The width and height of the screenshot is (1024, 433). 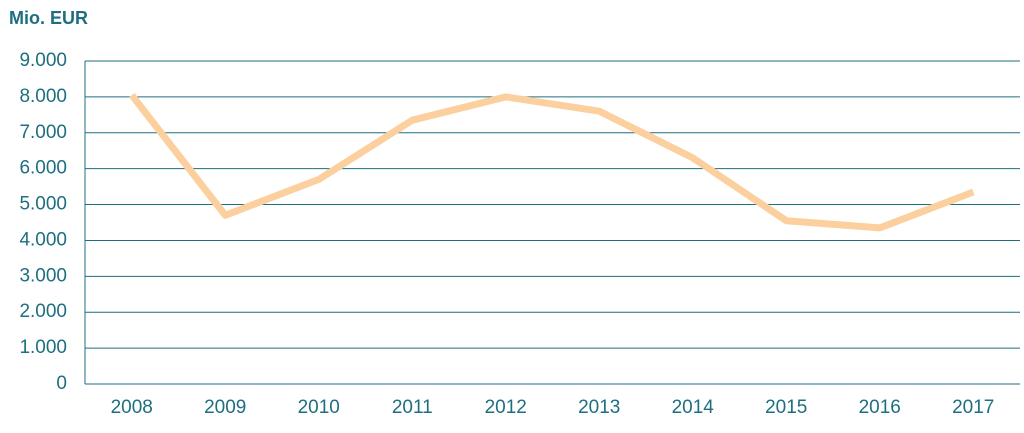 I want to click on x-tick-label: 2013, so click(x=599, y=407).